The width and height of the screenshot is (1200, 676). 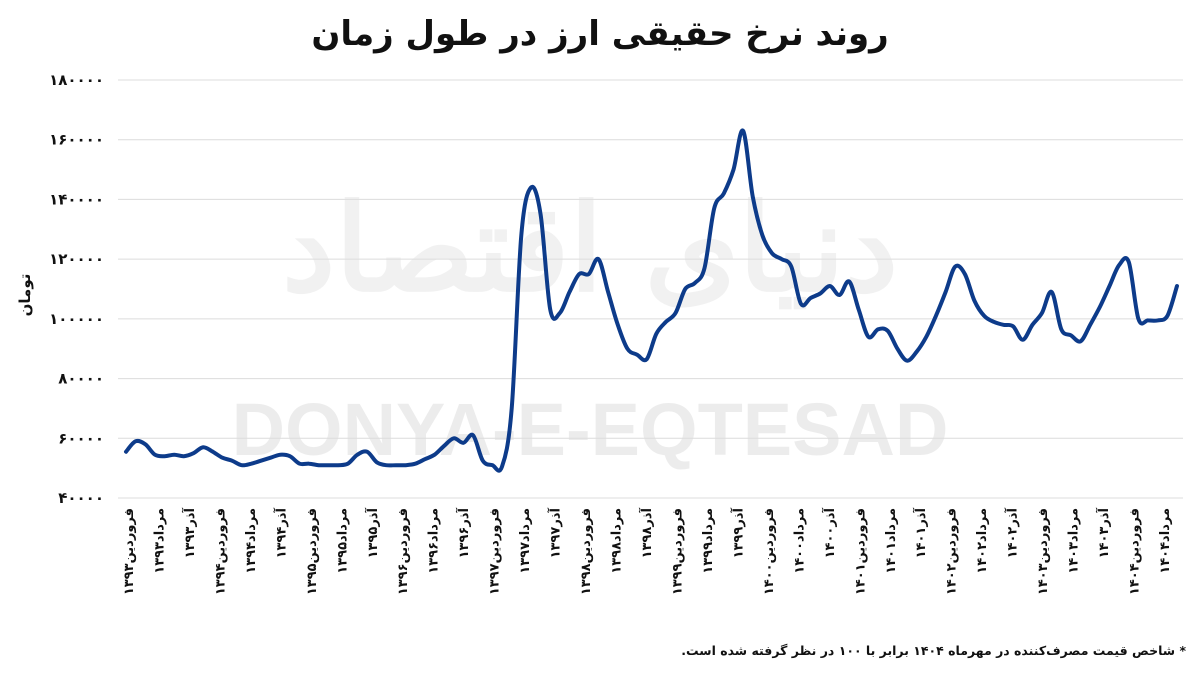 I want to click on x-tick-label: فروردین۱۴۰۲, so click(x=952, y=551).